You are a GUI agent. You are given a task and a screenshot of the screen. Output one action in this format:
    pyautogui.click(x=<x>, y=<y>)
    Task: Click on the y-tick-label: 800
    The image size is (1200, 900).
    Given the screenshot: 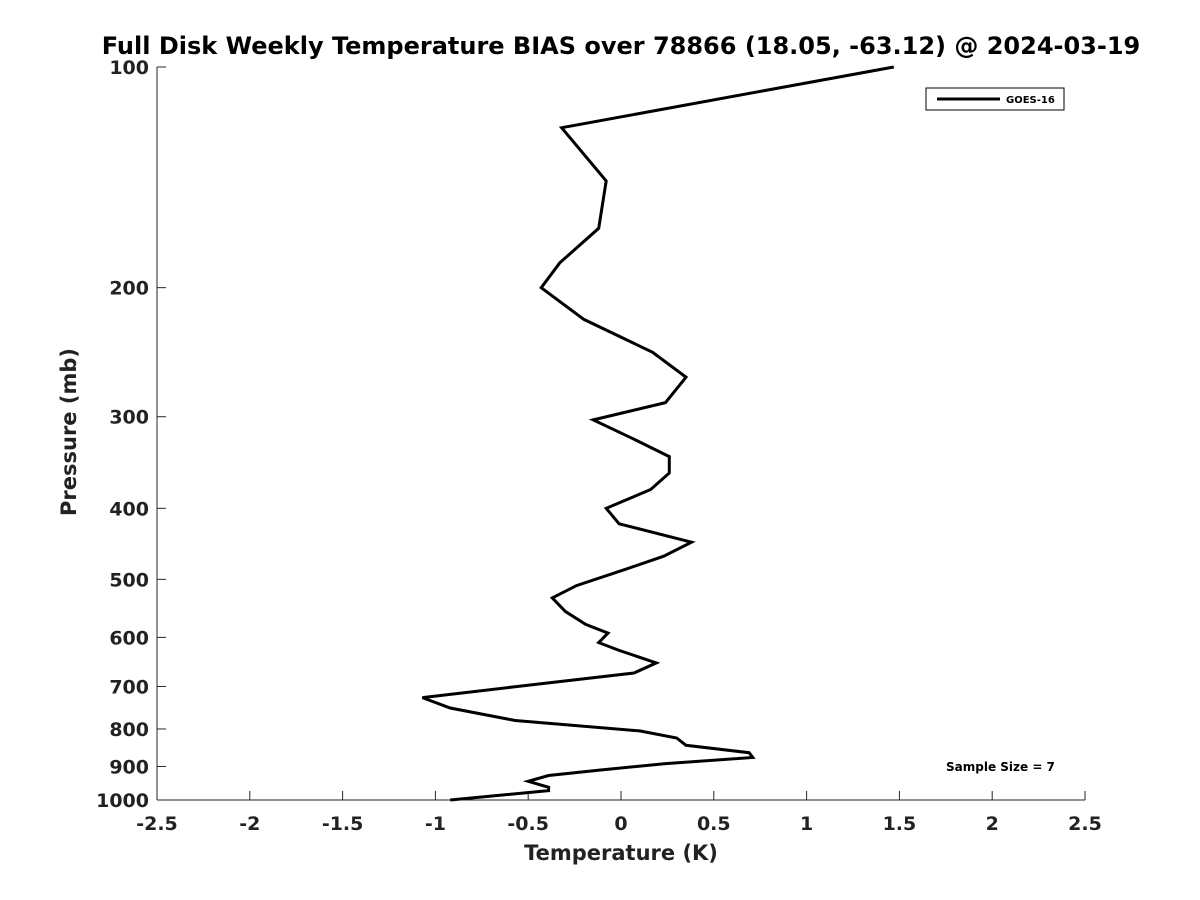 What is the action you would take?
    pyautogui.click(x=129, y=730)
    